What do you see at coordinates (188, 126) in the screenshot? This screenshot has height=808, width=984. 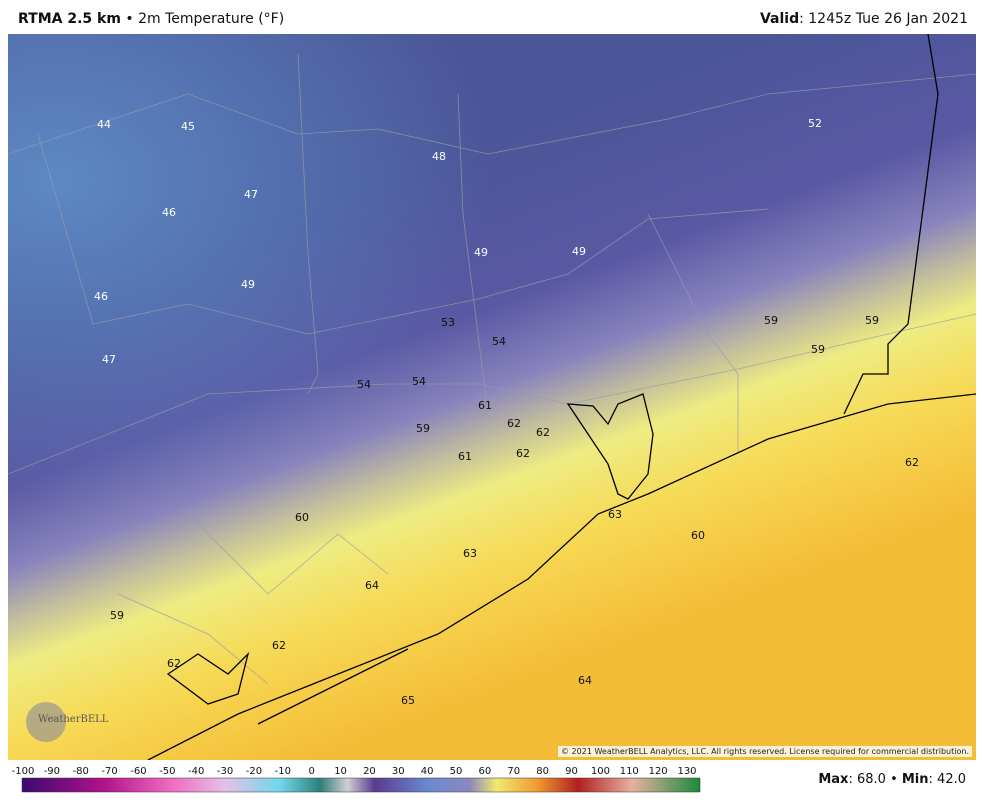 I see `temperature-label: 45` at bounding box center [188, 126].